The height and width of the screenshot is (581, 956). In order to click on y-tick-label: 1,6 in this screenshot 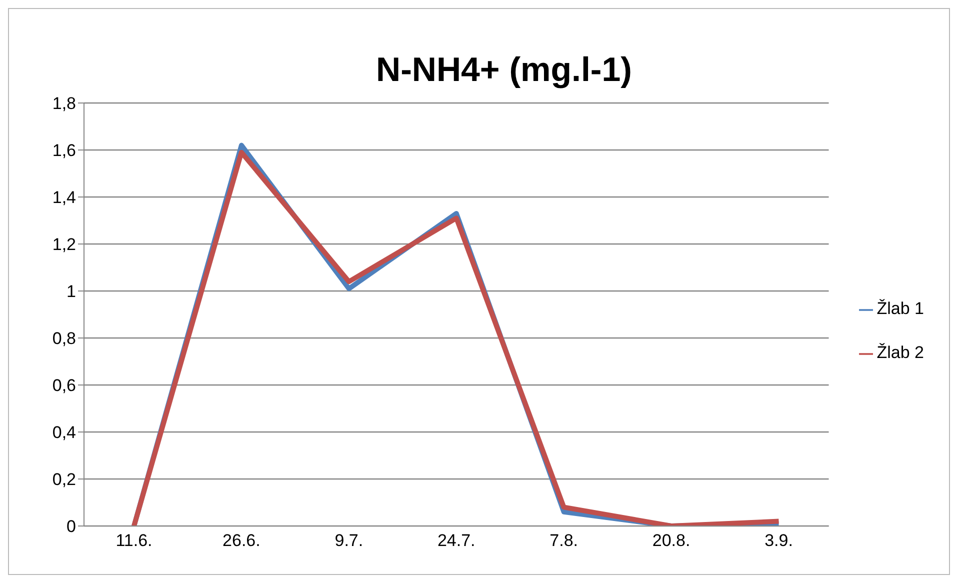, I will do `click(64, 150)`.